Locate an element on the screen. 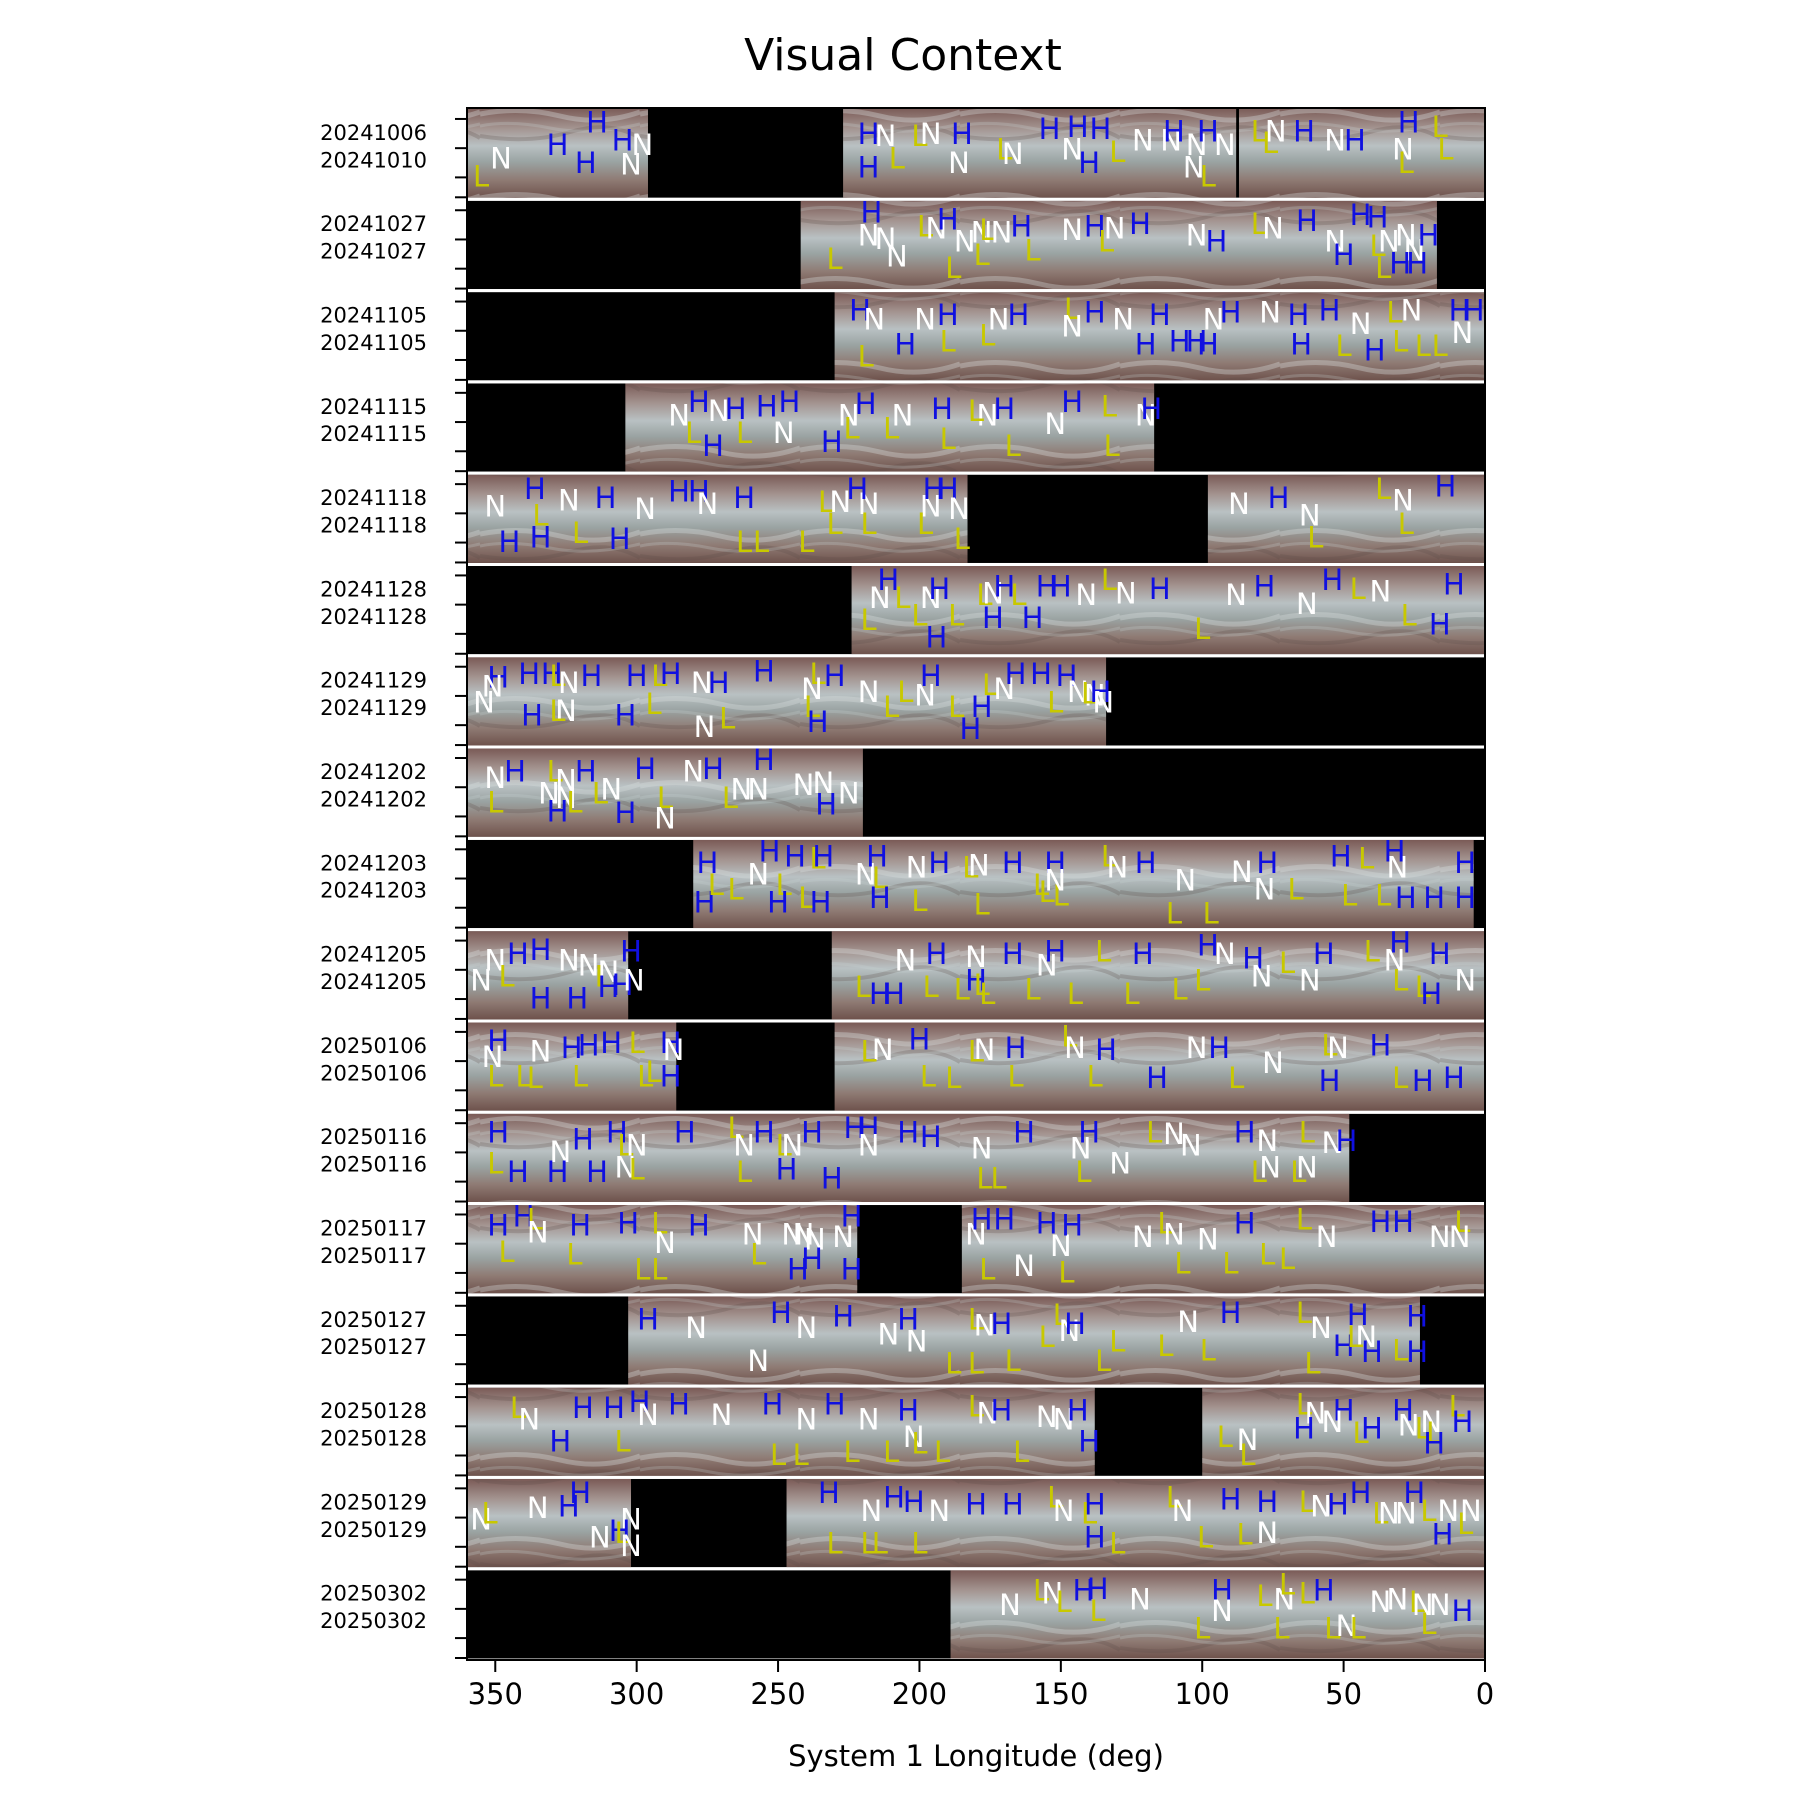  y-tick-label: 20241115 is located at coordinates (373, 434).